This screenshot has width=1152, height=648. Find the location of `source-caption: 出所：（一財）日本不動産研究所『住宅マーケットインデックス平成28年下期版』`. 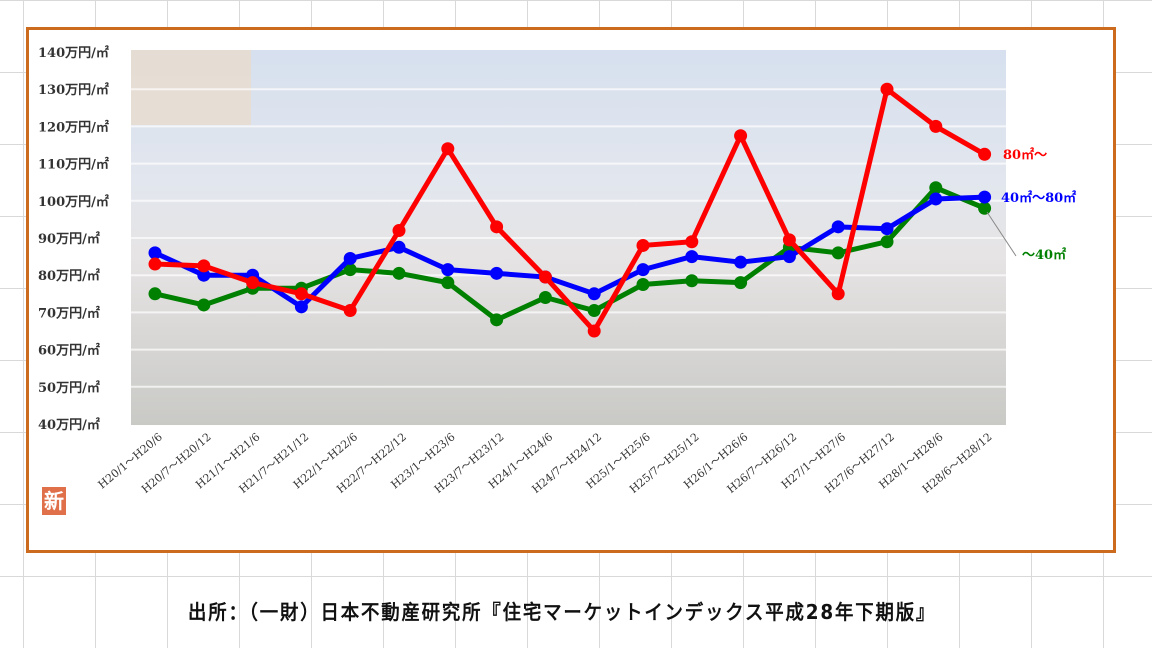

source-caption: 出所：（一財）日本不動産研究所『住宅マーケットインデックス平成28年下期版』 is located at coordinates (562, 612).